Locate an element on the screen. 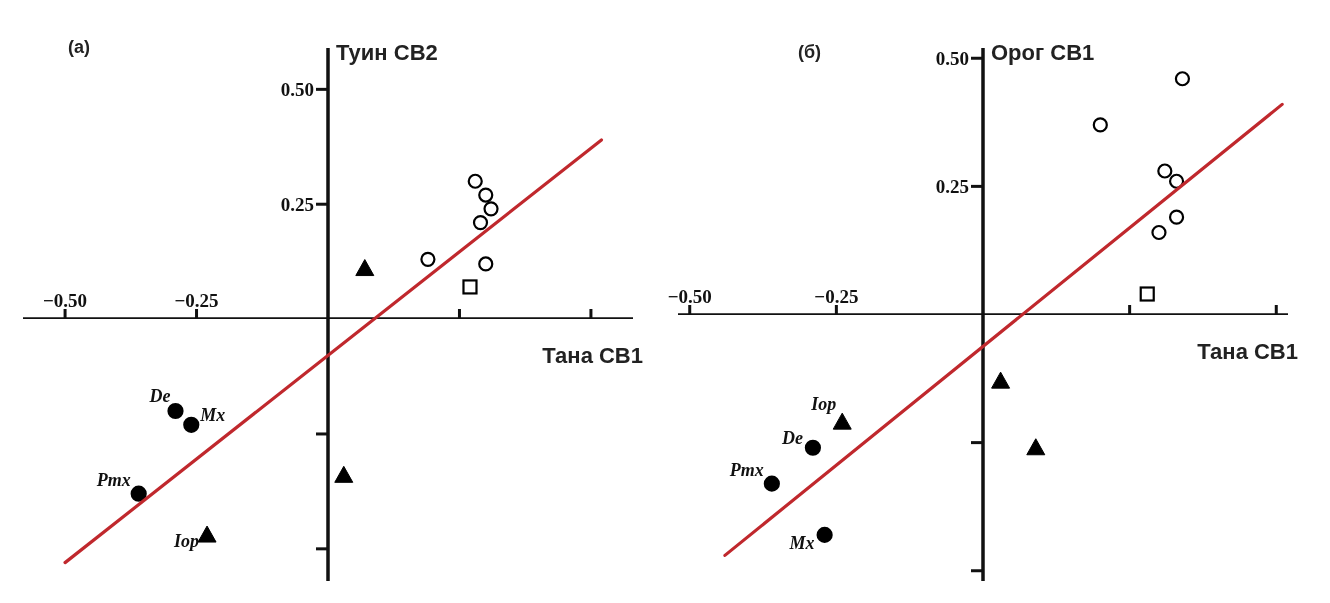  chart-title: (б) is located at coordinates (810, 52).